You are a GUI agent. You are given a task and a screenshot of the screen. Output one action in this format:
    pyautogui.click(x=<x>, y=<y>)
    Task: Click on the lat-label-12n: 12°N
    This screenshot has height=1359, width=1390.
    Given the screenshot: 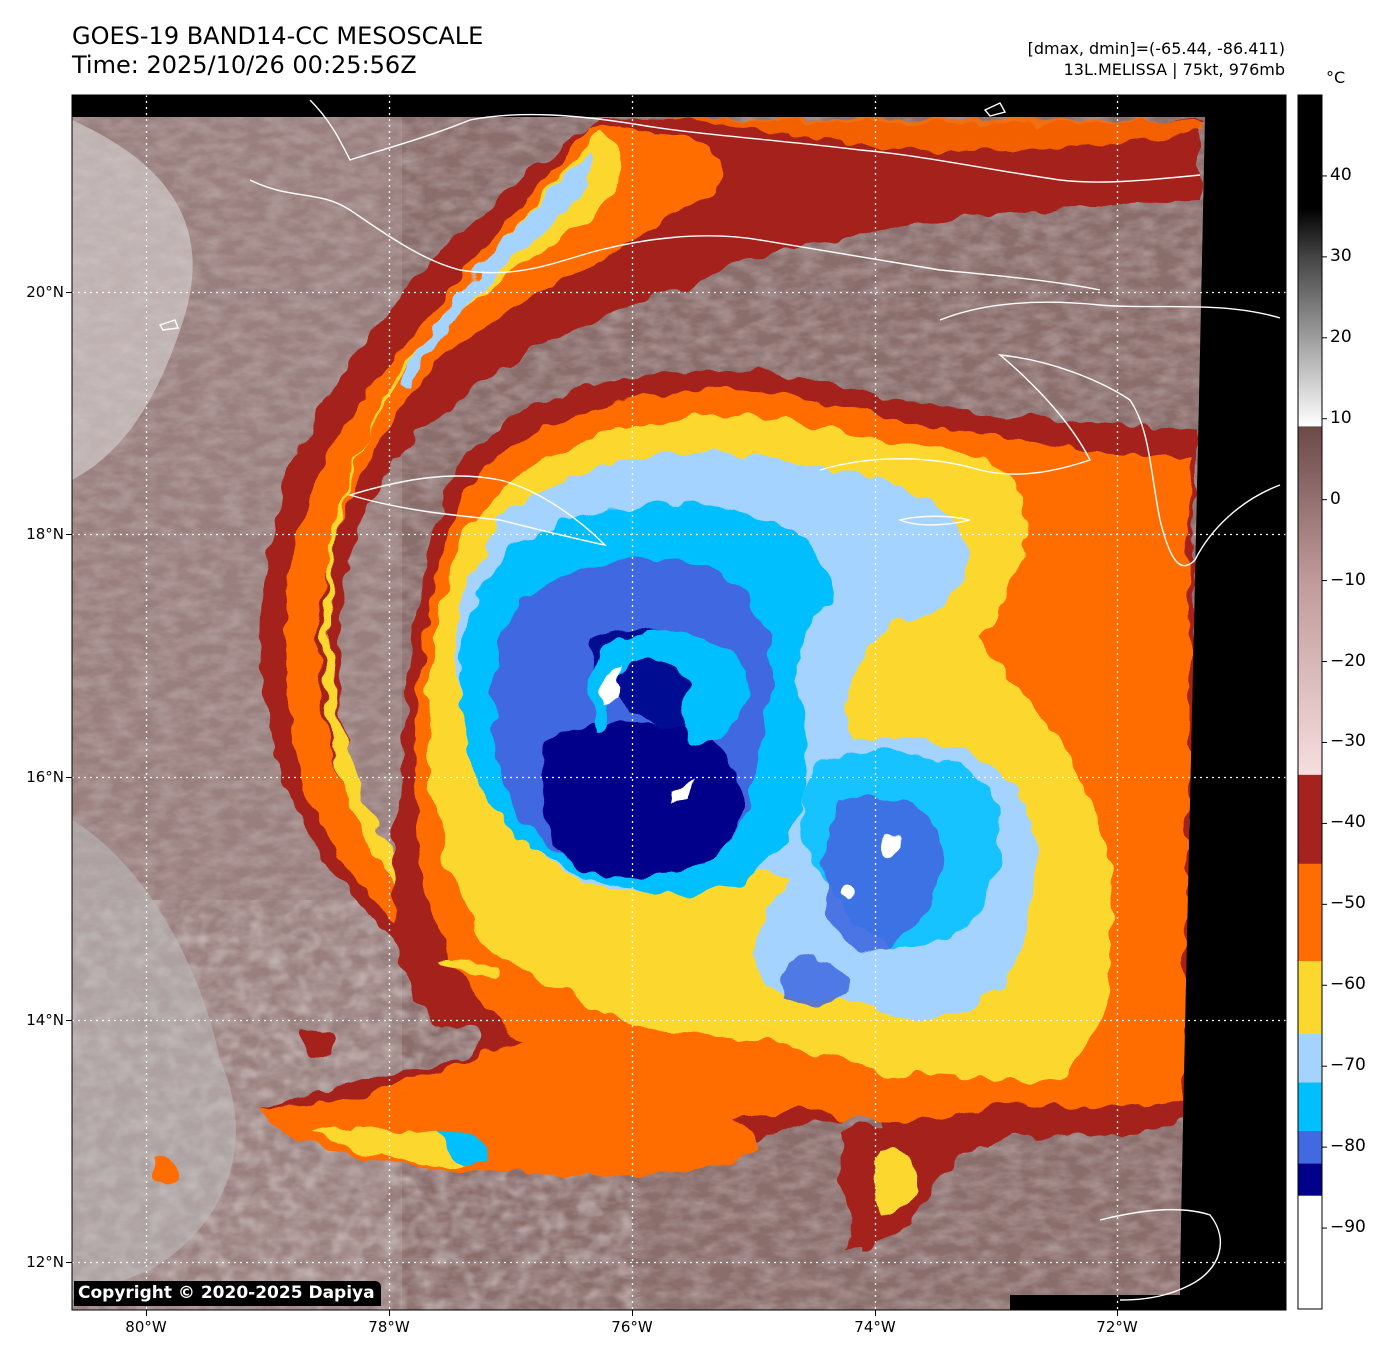 What is the action you would take?
    pyautogui.click(x=45, y=1262)
    